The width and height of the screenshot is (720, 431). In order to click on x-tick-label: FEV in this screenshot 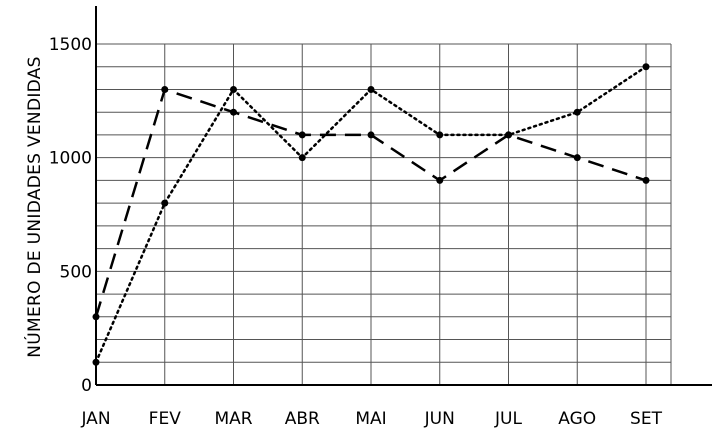, I will do `click(165, 419)`.